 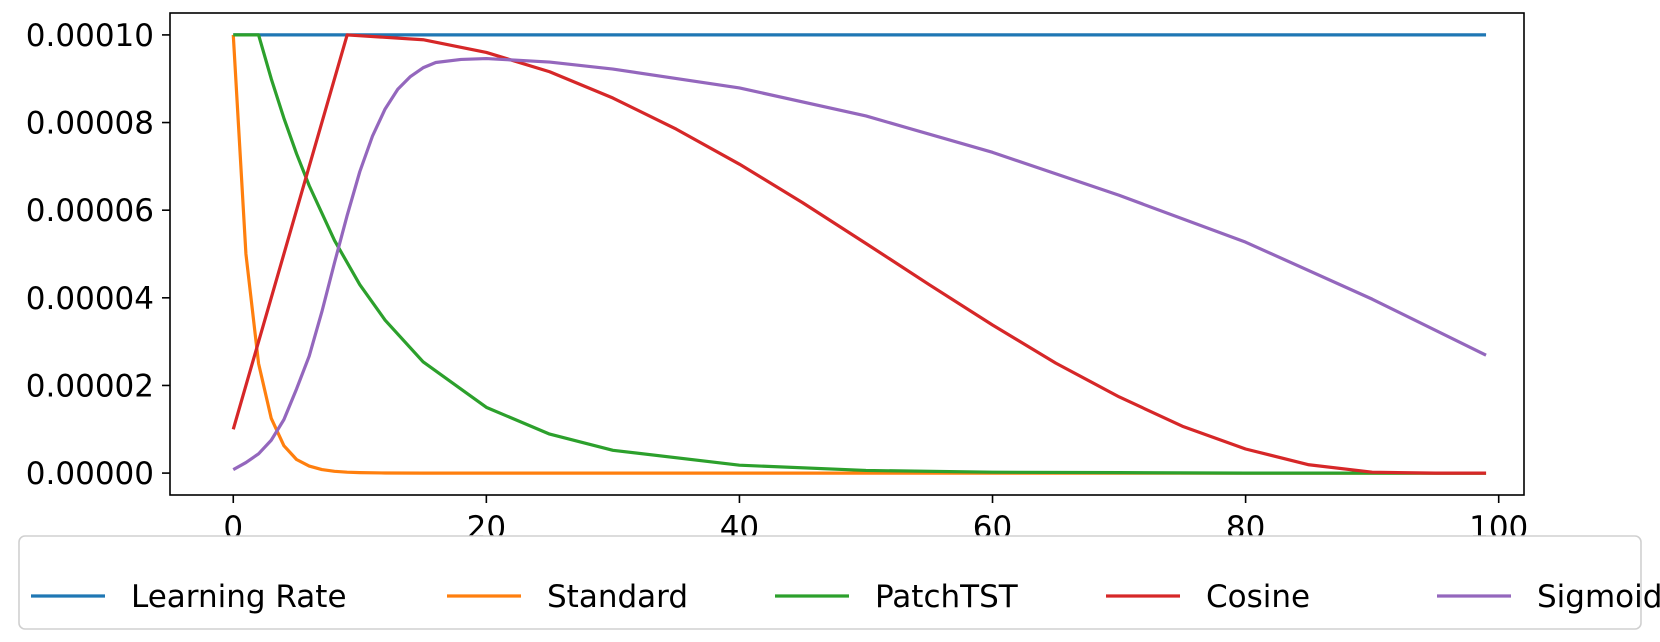 What do you see at coordinates (830, 582) in the screenshot?
I see `legend-box` at bounding box center [830, 582].